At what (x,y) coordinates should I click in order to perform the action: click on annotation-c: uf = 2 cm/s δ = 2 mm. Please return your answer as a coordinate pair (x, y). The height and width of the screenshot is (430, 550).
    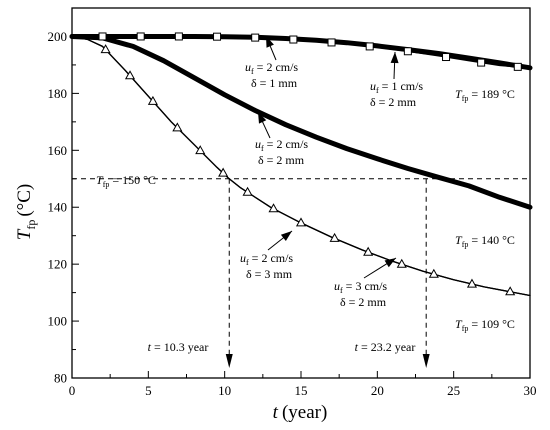
    Looking at the image, I should click on (281, 152).